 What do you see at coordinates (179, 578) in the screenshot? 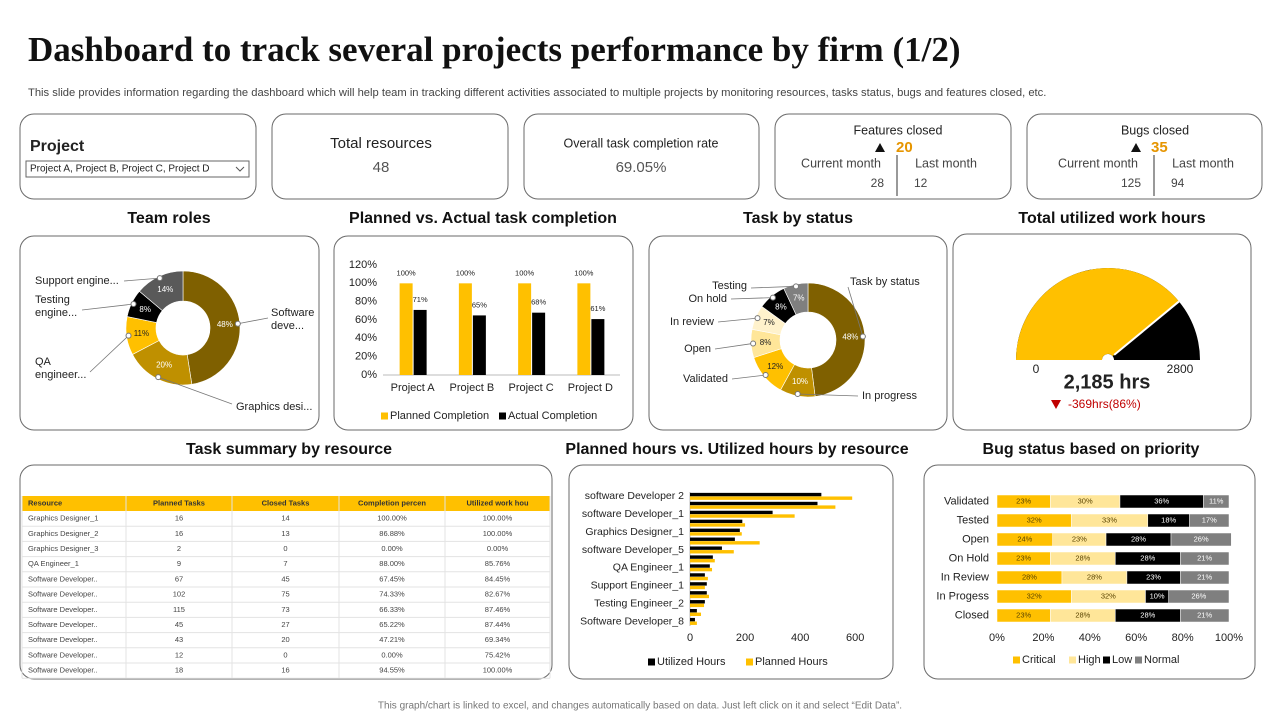
I see `table-cell: 67` at bounding box center [179, 578].